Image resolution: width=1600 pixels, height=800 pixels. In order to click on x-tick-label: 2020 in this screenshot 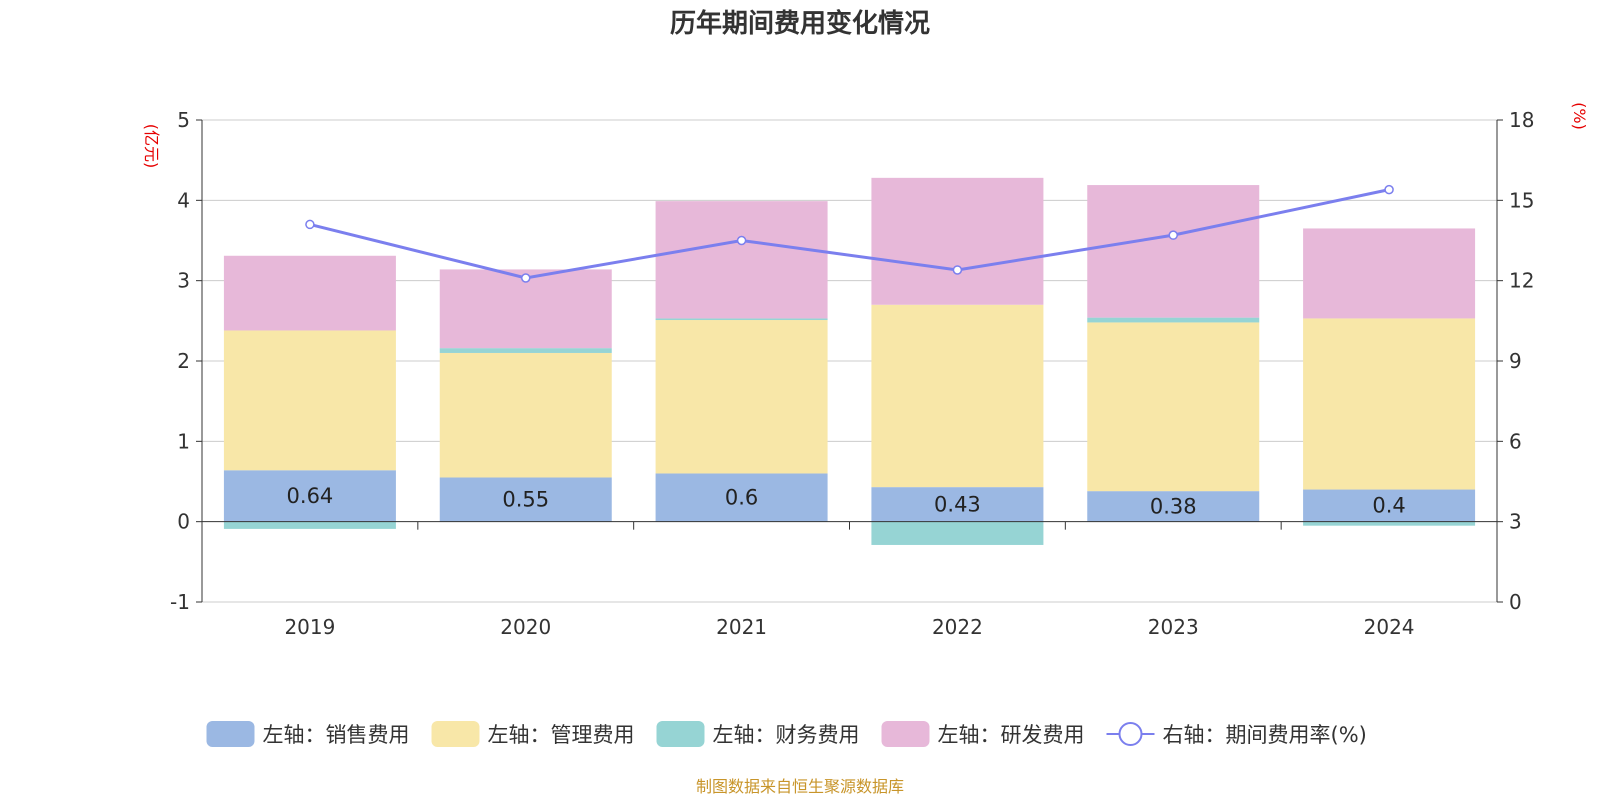, I will do `click(525, 627)`.